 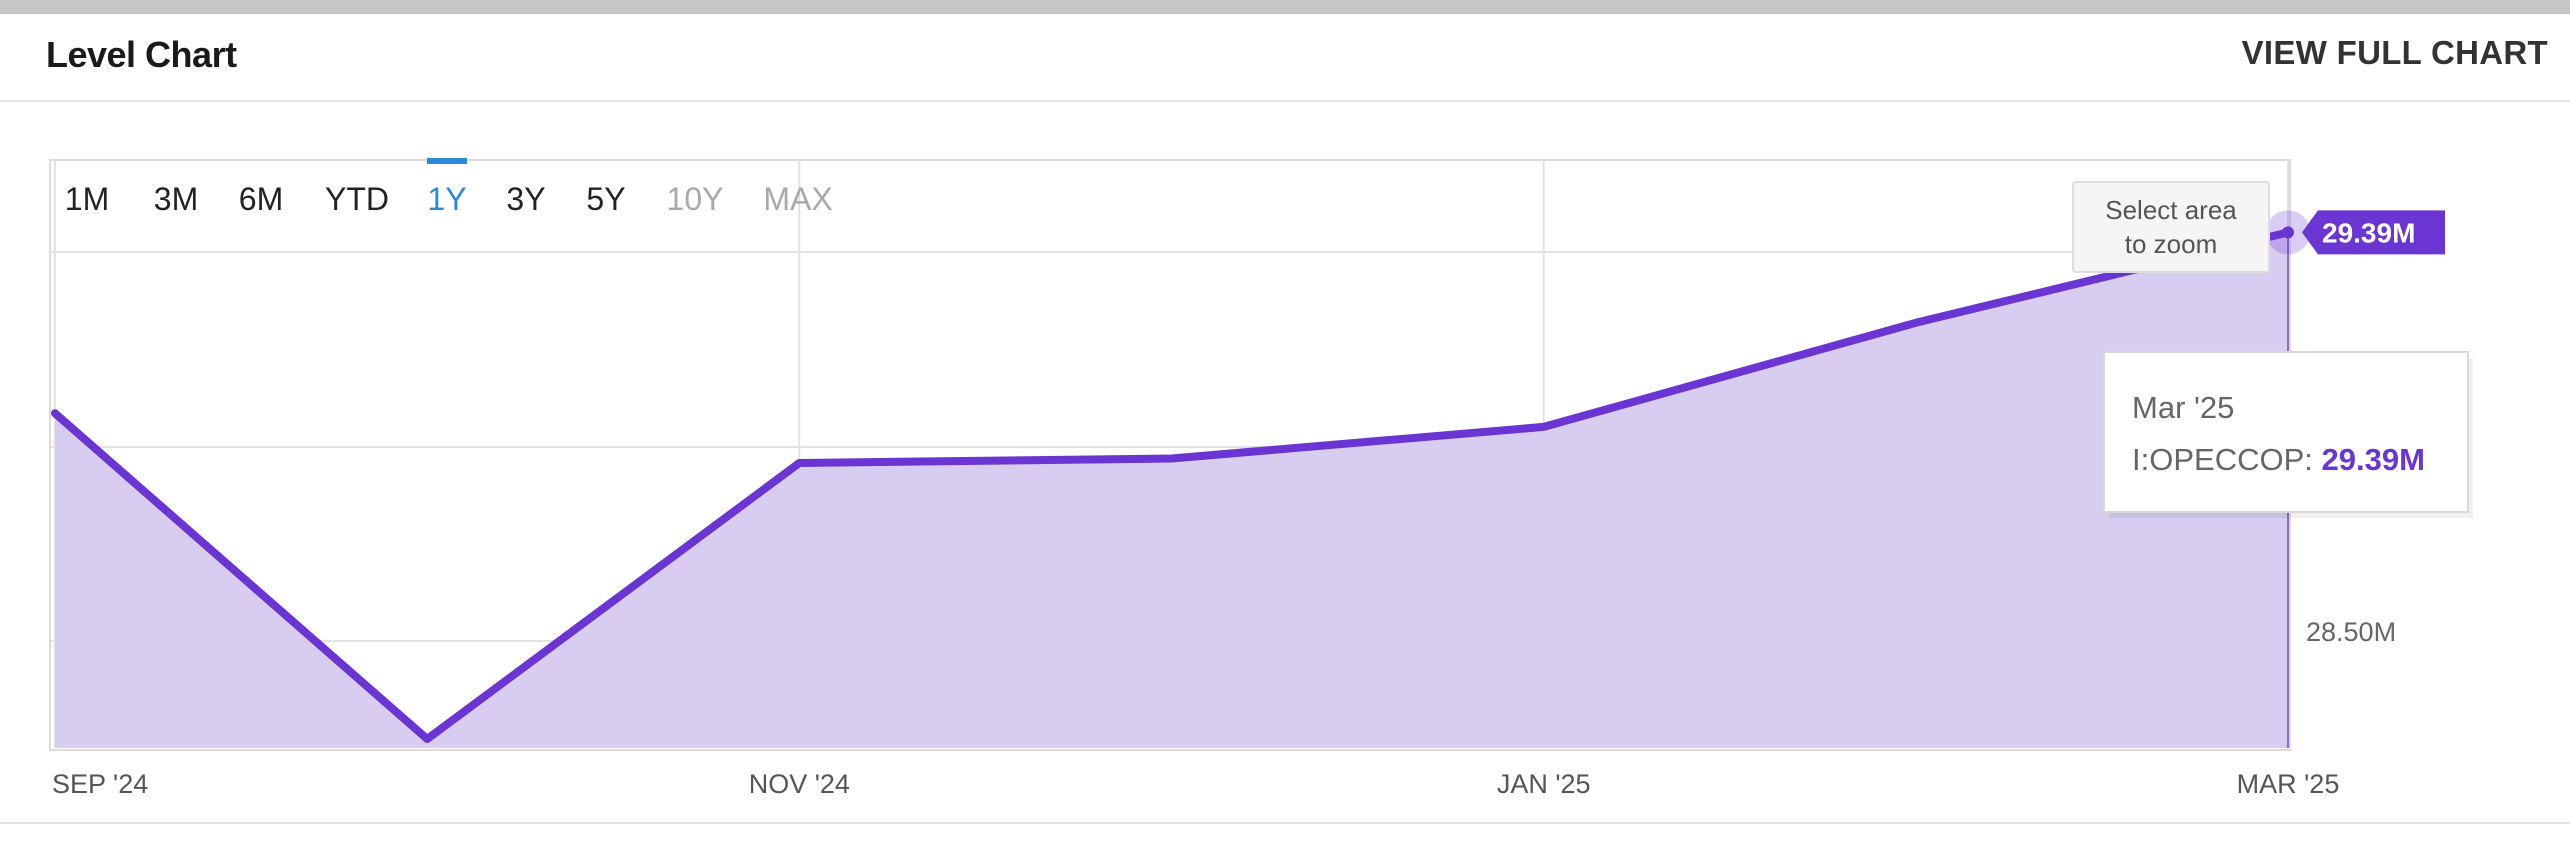 I want to click on tooltip-box, so click(x=2286, y=432).